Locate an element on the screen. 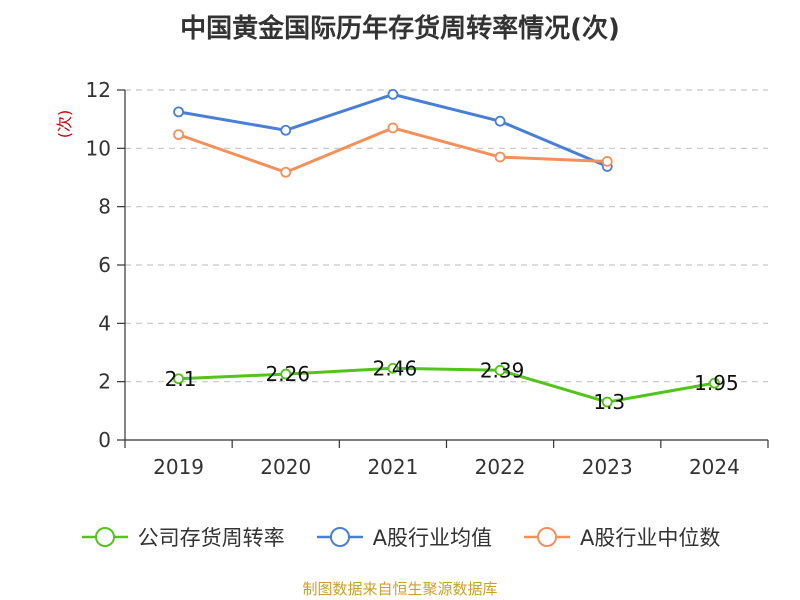  y-tick-label-12: 12 is located at coordinates (98, 90).